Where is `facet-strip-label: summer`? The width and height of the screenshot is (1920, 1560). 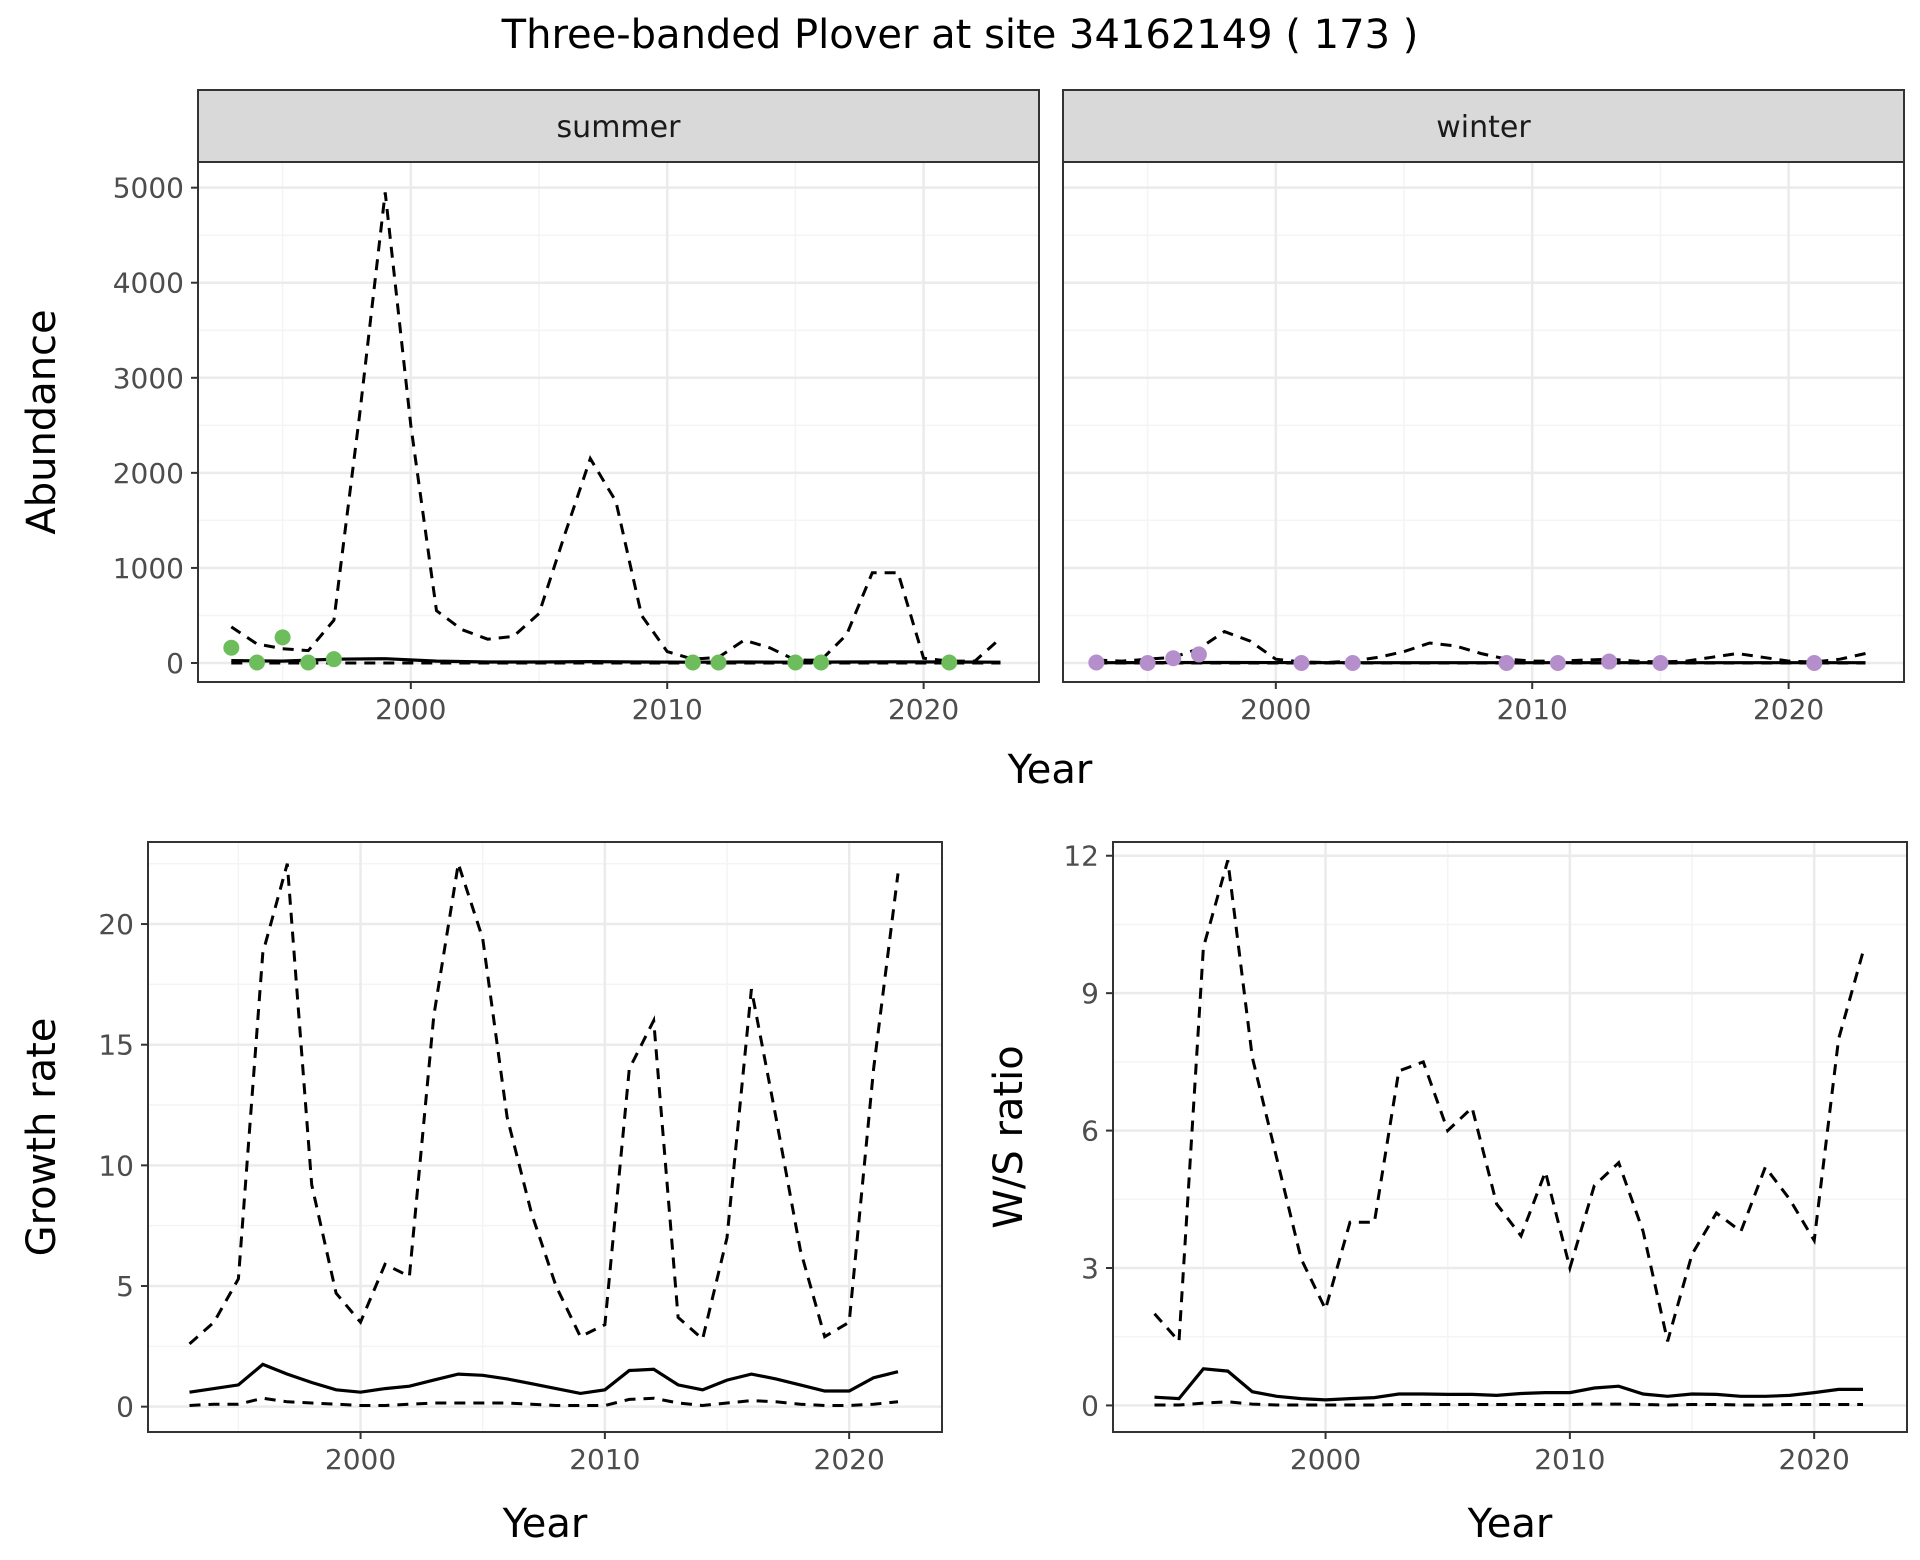 facet-strip-label: summer is located at coordinates (619, 127).